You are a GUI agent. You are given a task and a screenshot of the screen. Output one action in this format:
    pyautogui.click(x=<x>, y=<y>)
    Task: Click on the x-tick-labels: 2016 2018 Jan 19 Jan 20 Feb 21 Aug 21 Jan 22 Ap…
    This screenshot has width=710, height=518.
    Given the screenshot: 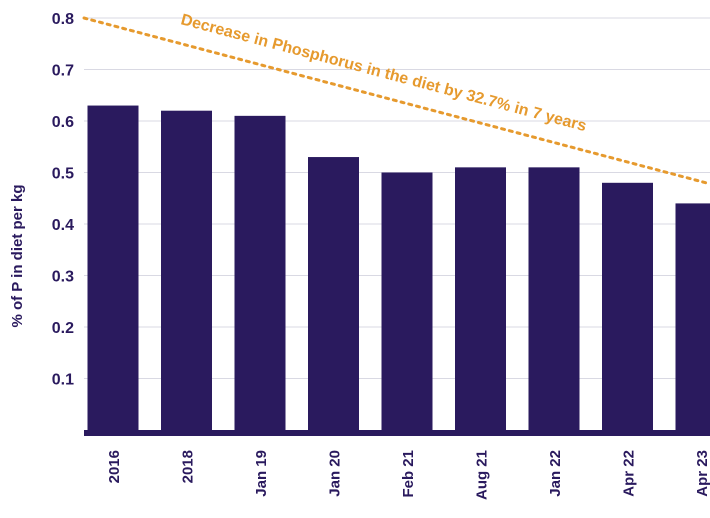 What is the action you would take?
    pyautogui.click(x=408, y=475)
    